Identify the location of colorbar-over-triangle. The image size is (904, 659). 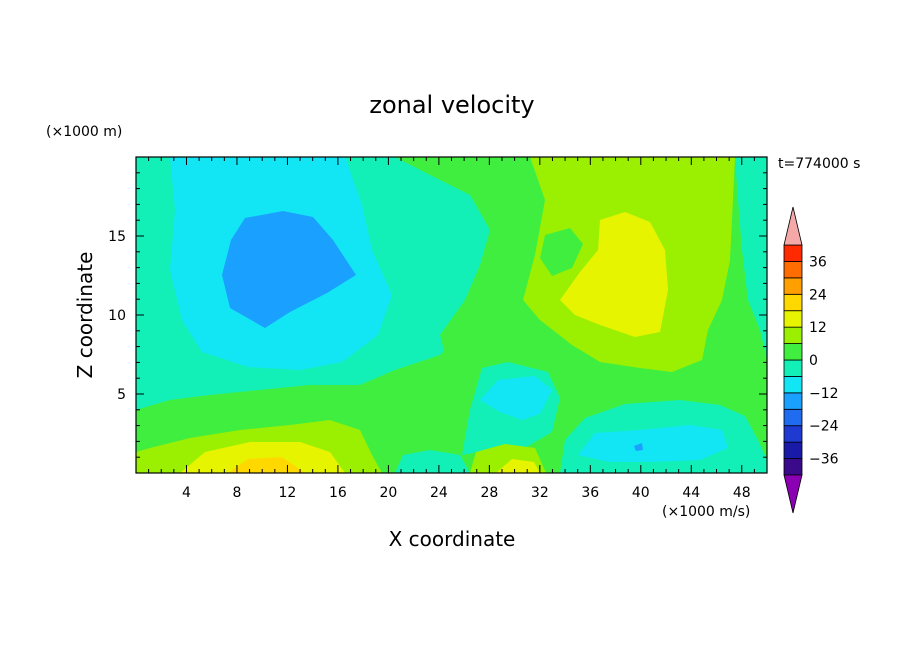
(793, 226).